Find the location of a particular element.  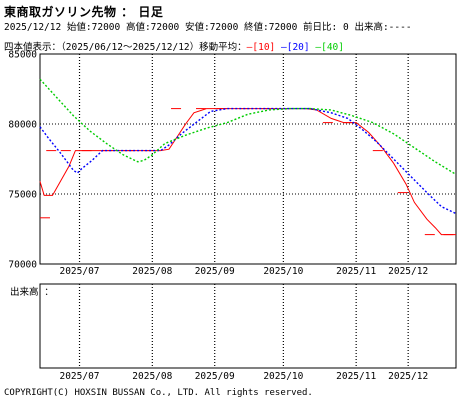

legend-ma40-line: — is located at coordinates (318, 47).